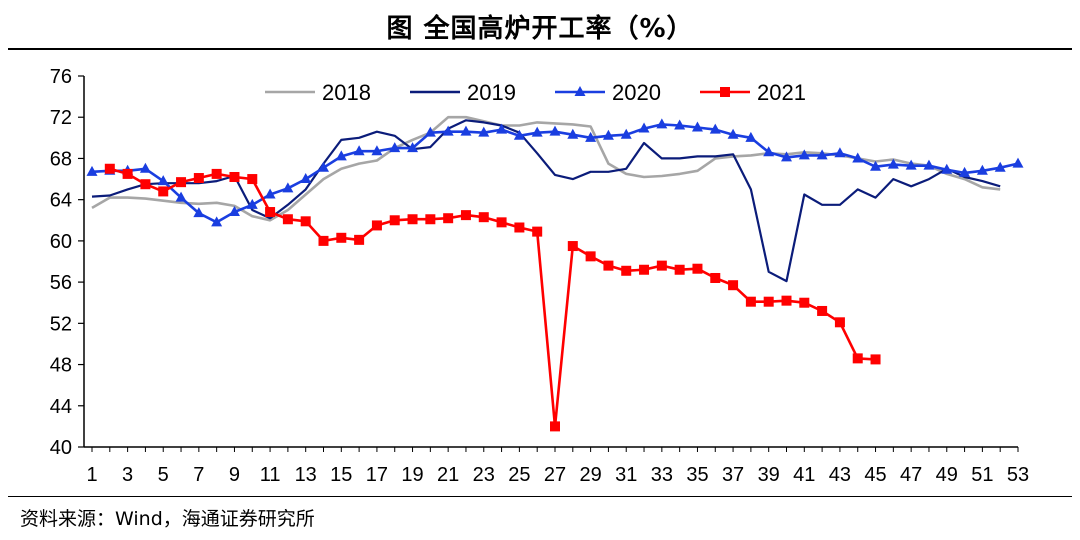  Describe the element at coordinates (163, 475) in the screenshot. I see `x-tick-label: 5` at that location.